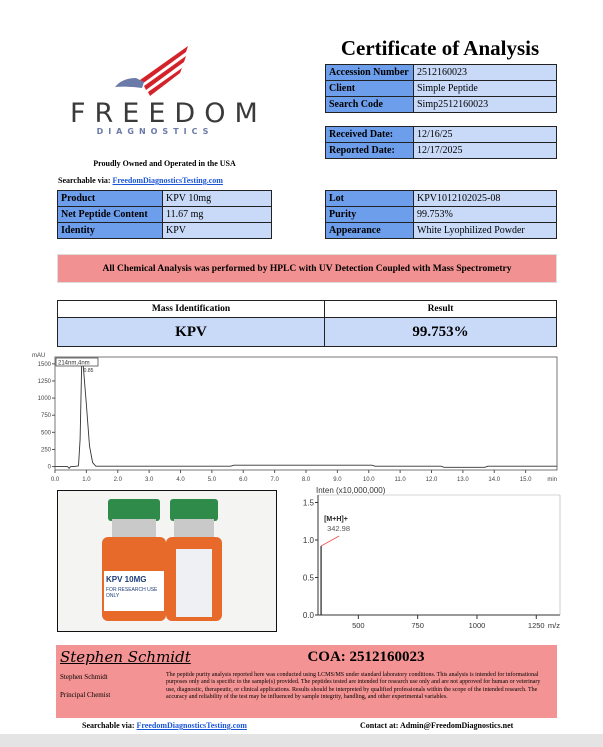  I want to click on peak-label: 342.98, so click(338, 528).